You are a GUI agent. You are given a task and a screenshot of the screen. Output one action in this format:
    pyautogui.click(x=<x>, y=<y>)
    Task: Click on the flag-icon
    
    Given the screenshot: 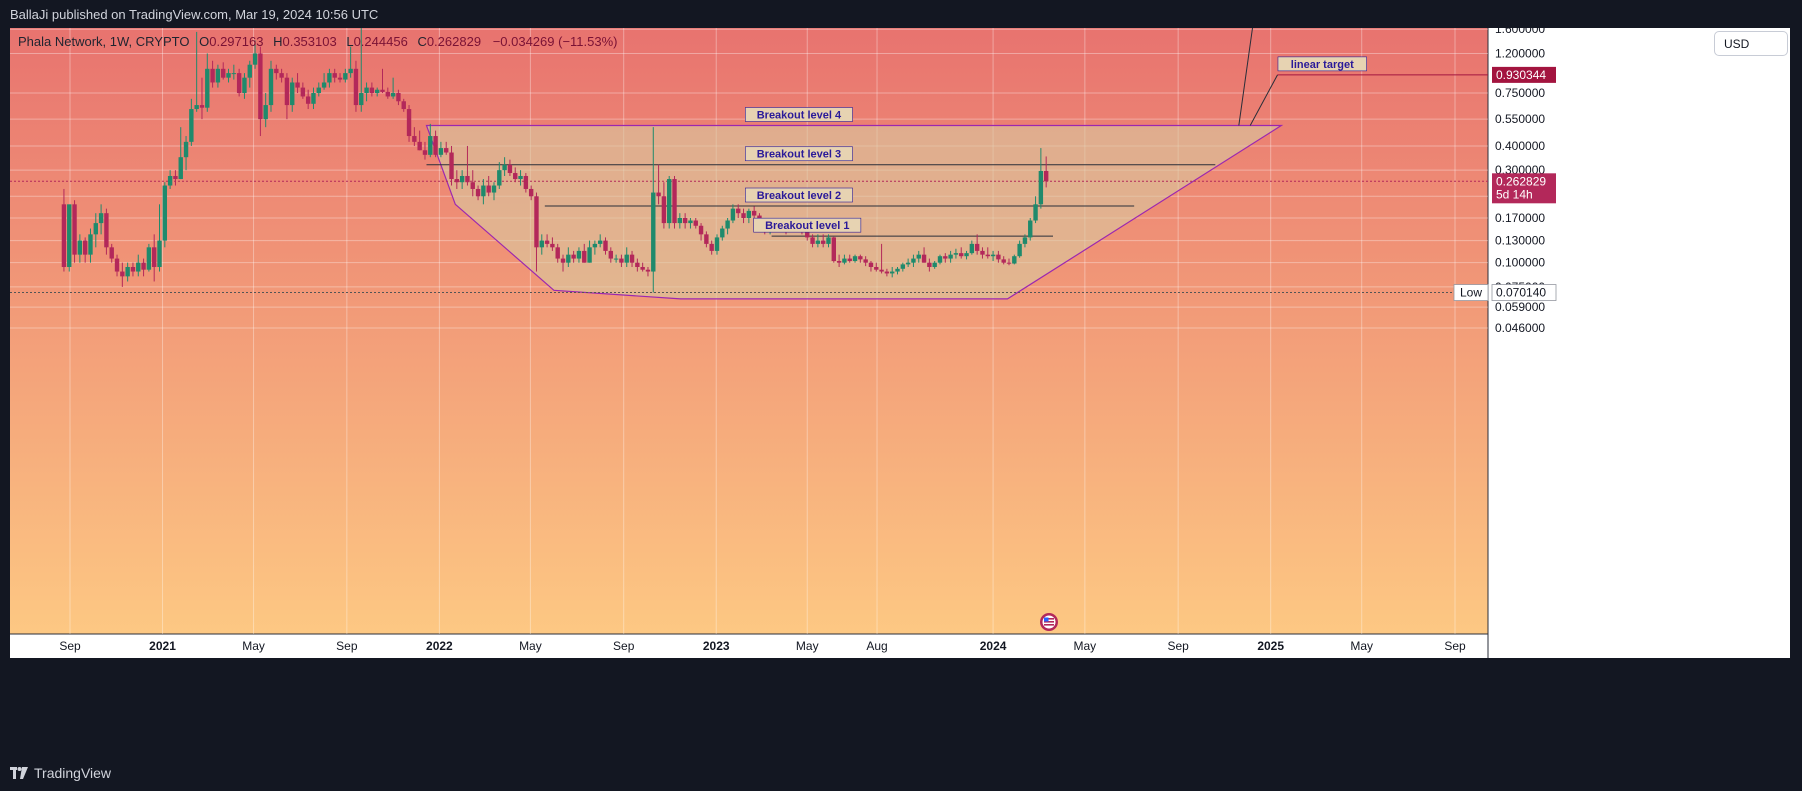 What is the action you would take?
    pyautogui.click(x=1049, y=622)
    